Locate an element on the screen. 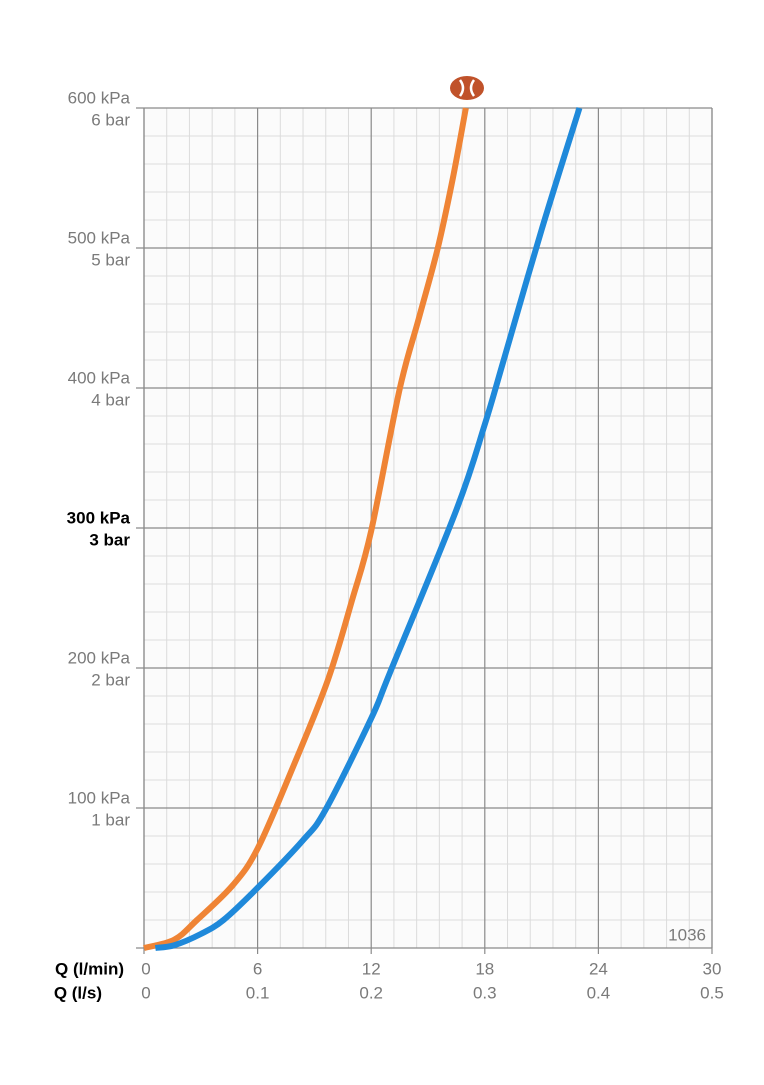 This screenshot has width=764, height=1085. x-tick-label: 24 is located at coordinates (598, 968).